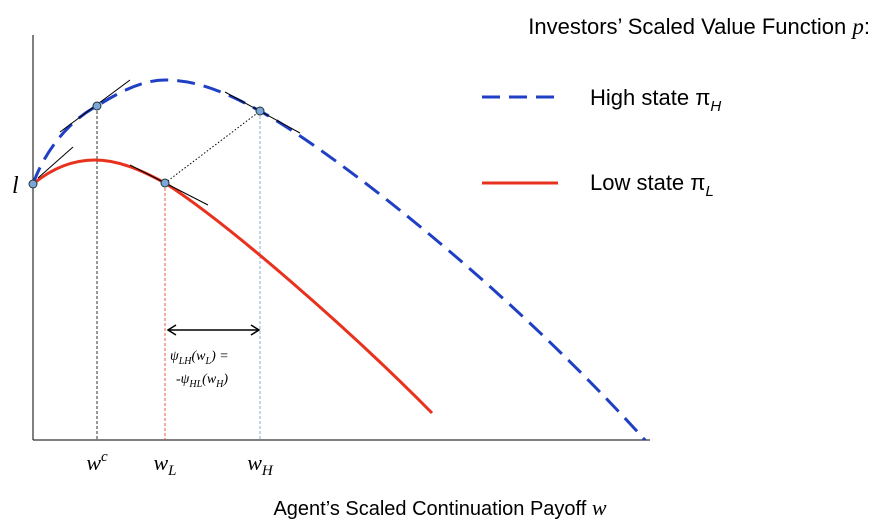 This screenshot has width=878, height=525. I want to click on ann: ) =, so click(219, 356).